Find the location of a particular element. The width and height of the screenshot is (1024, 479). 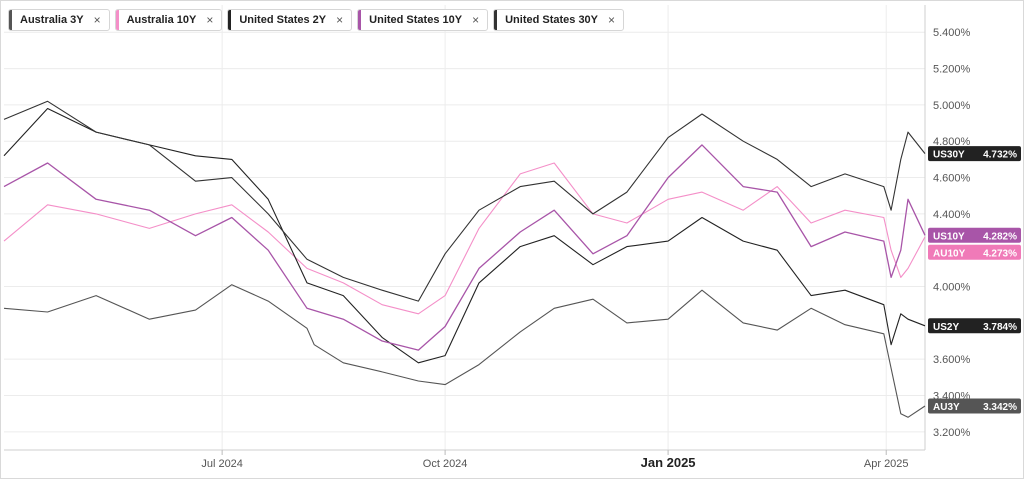

legend-chip-australia-3y: Australia 3Y × is located at coordinates (59, 20).